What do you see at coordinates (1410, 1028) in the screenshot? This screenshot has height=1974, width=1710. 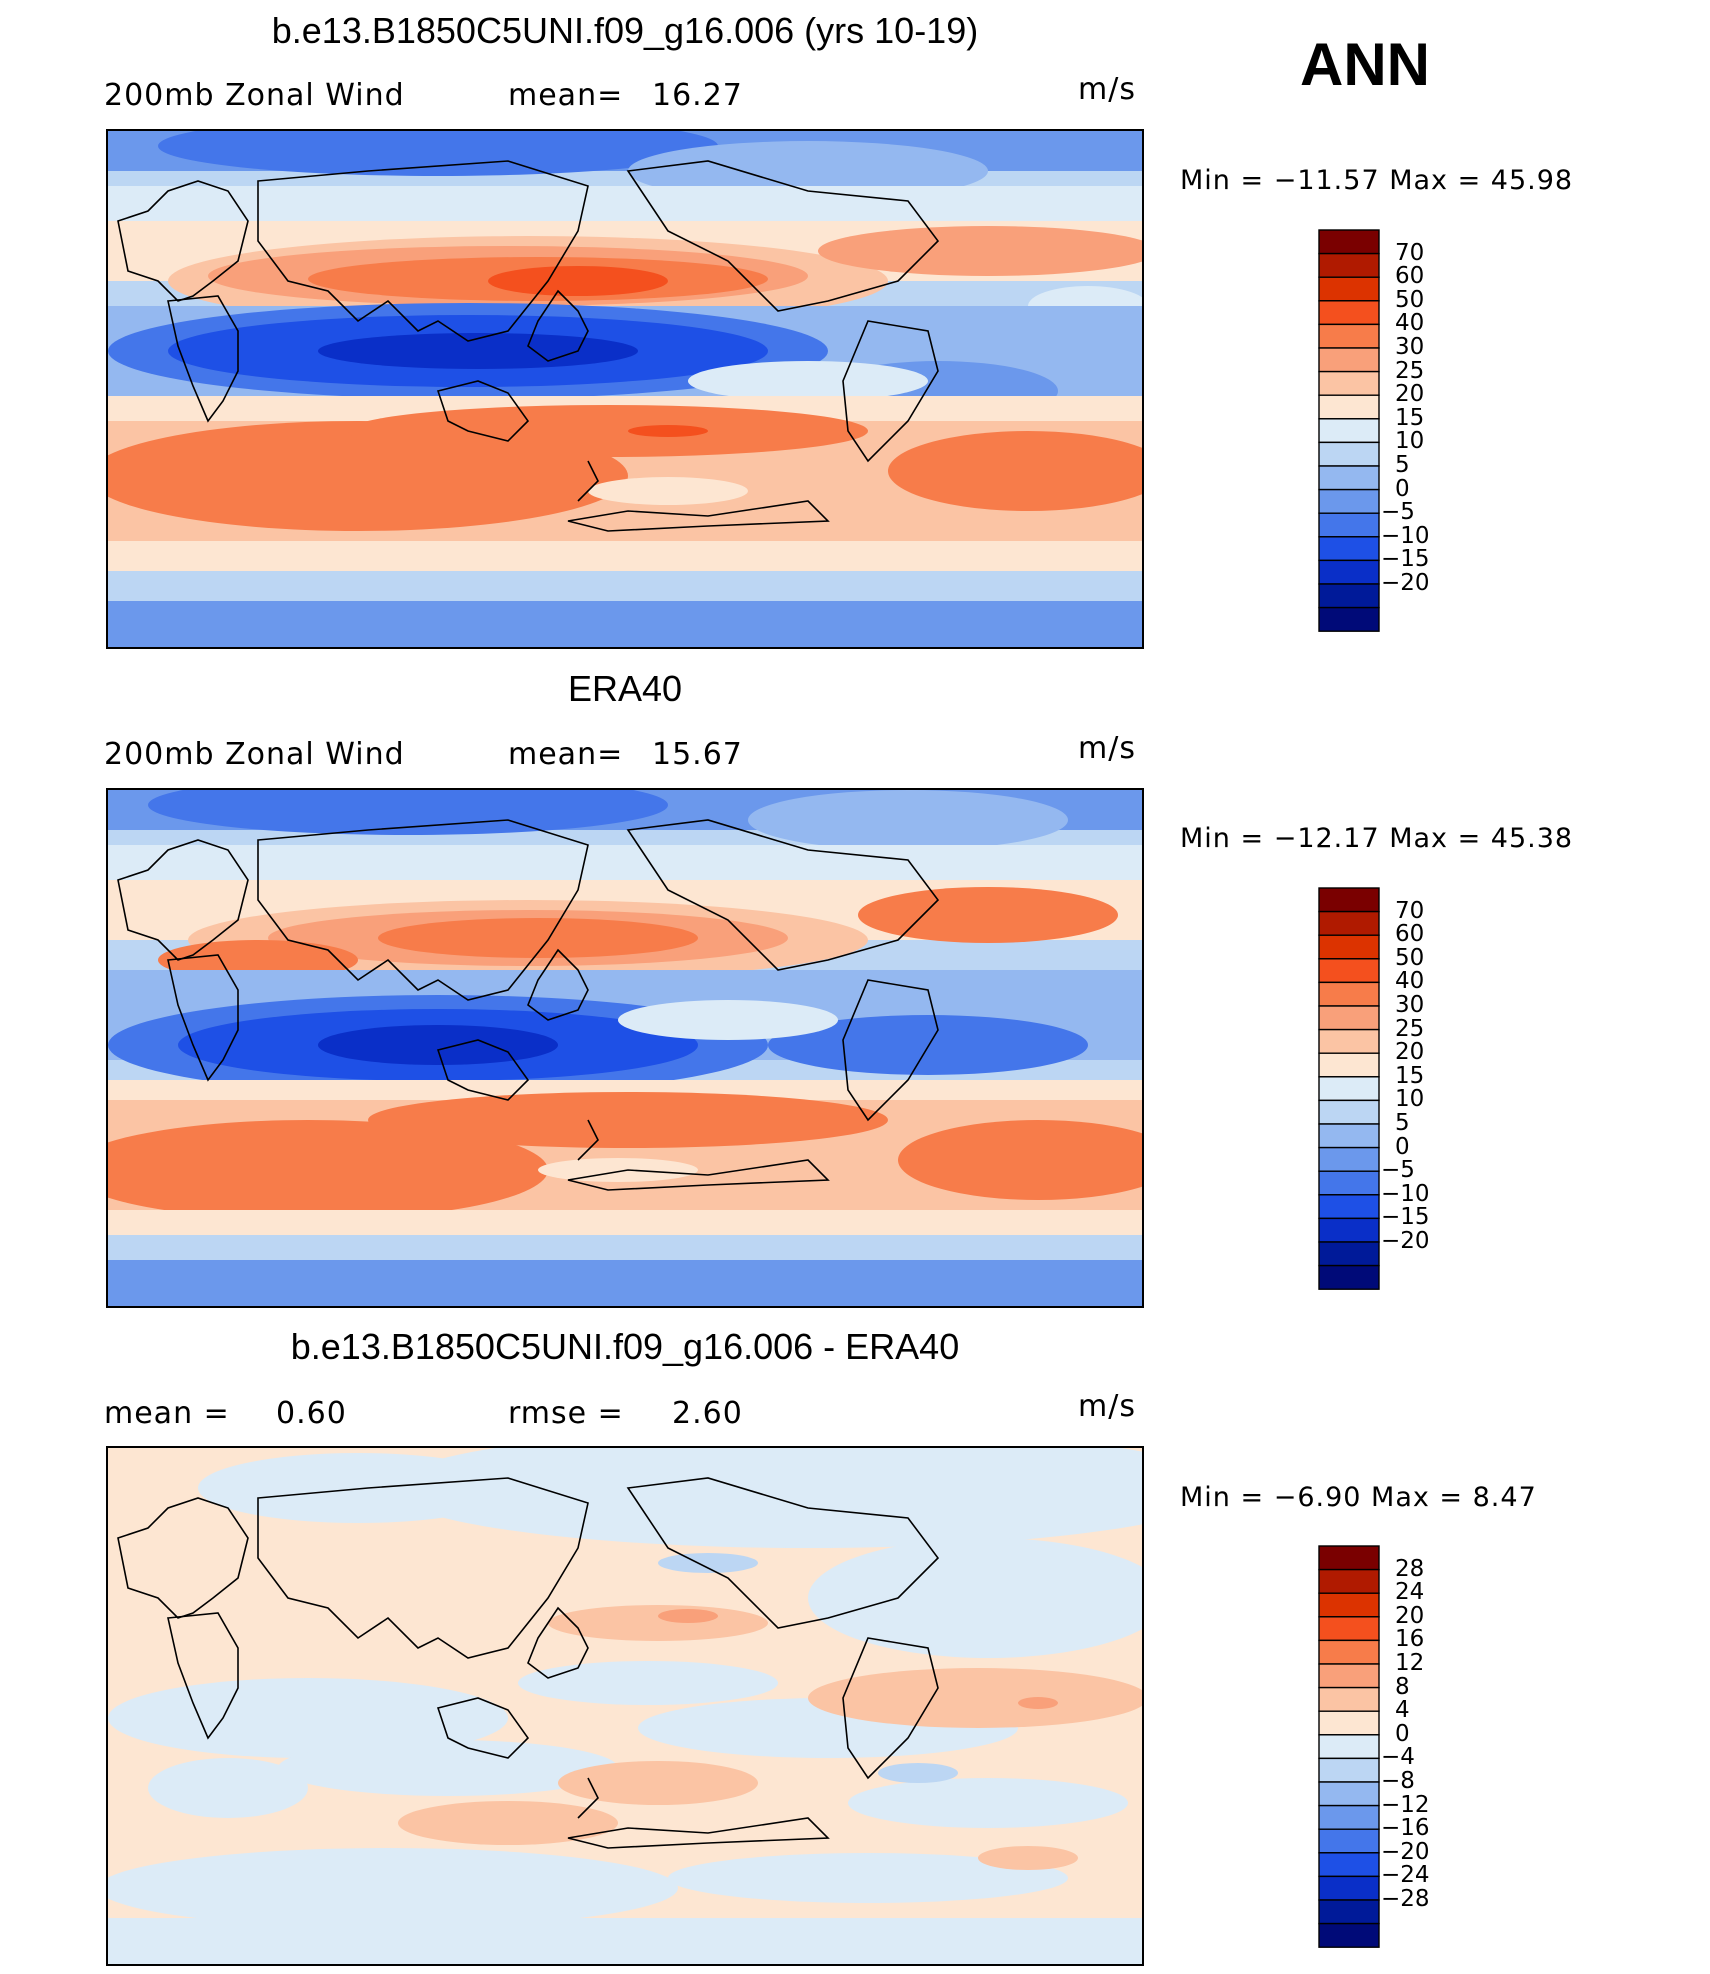 I see `panel2-colorbar-tick-label: 25` at bounding box center [1410, 1028].